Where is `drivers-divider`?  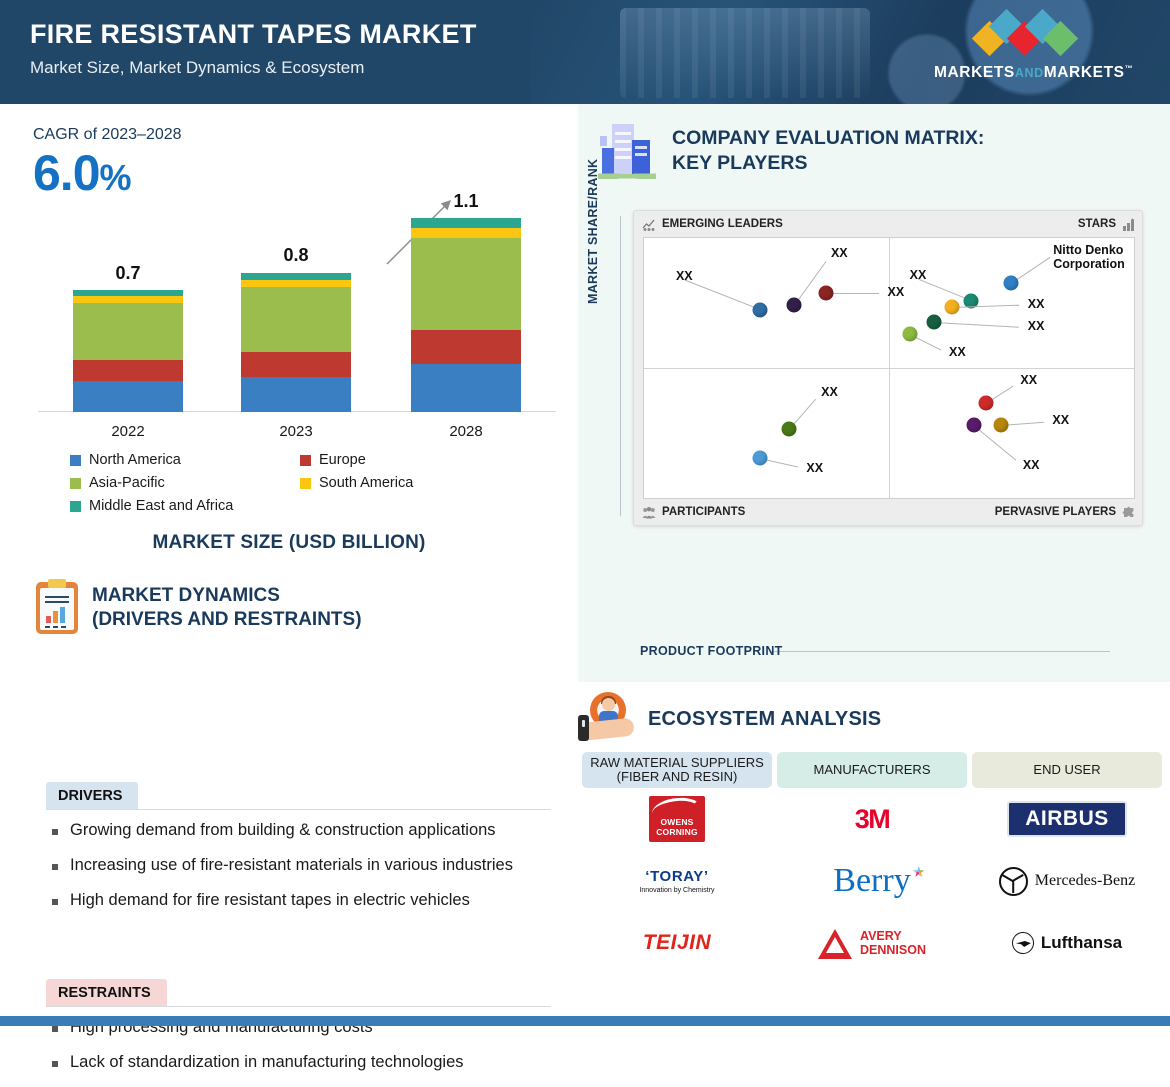 drivers-divider is located at coordinates (298, 809).